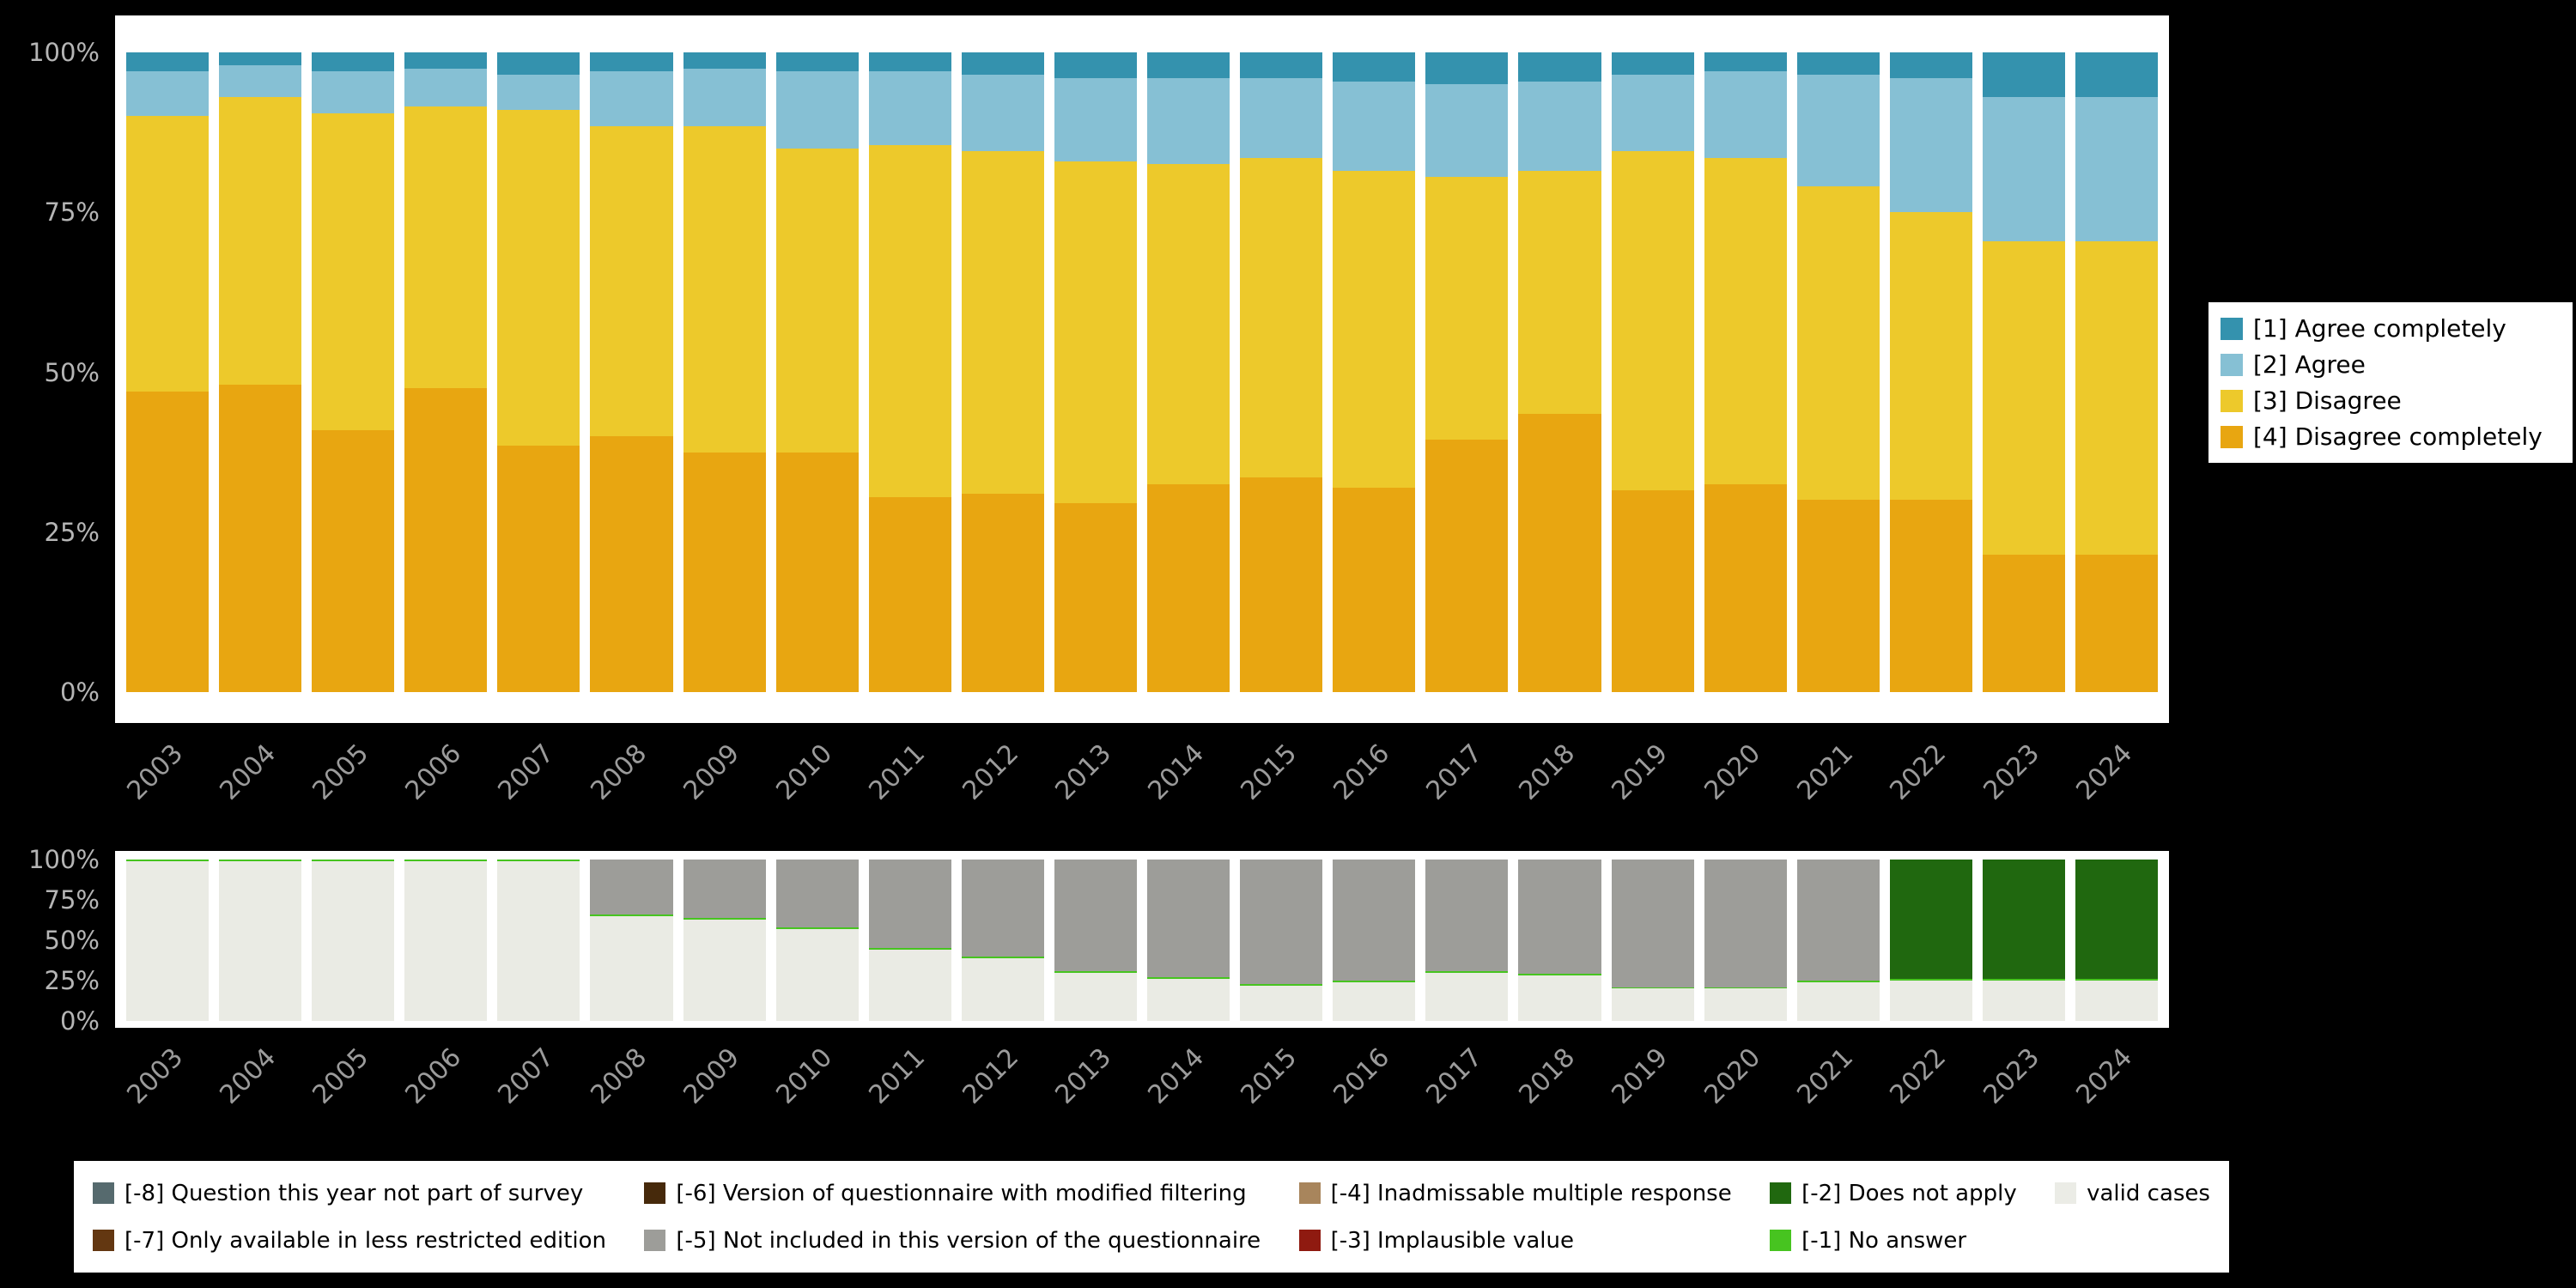 The height and width of the screenshot is (1288, 2576). Describe the element at coordinates (1464, 1100) in the screenshot. I see `x-tick: 2017` at that location.